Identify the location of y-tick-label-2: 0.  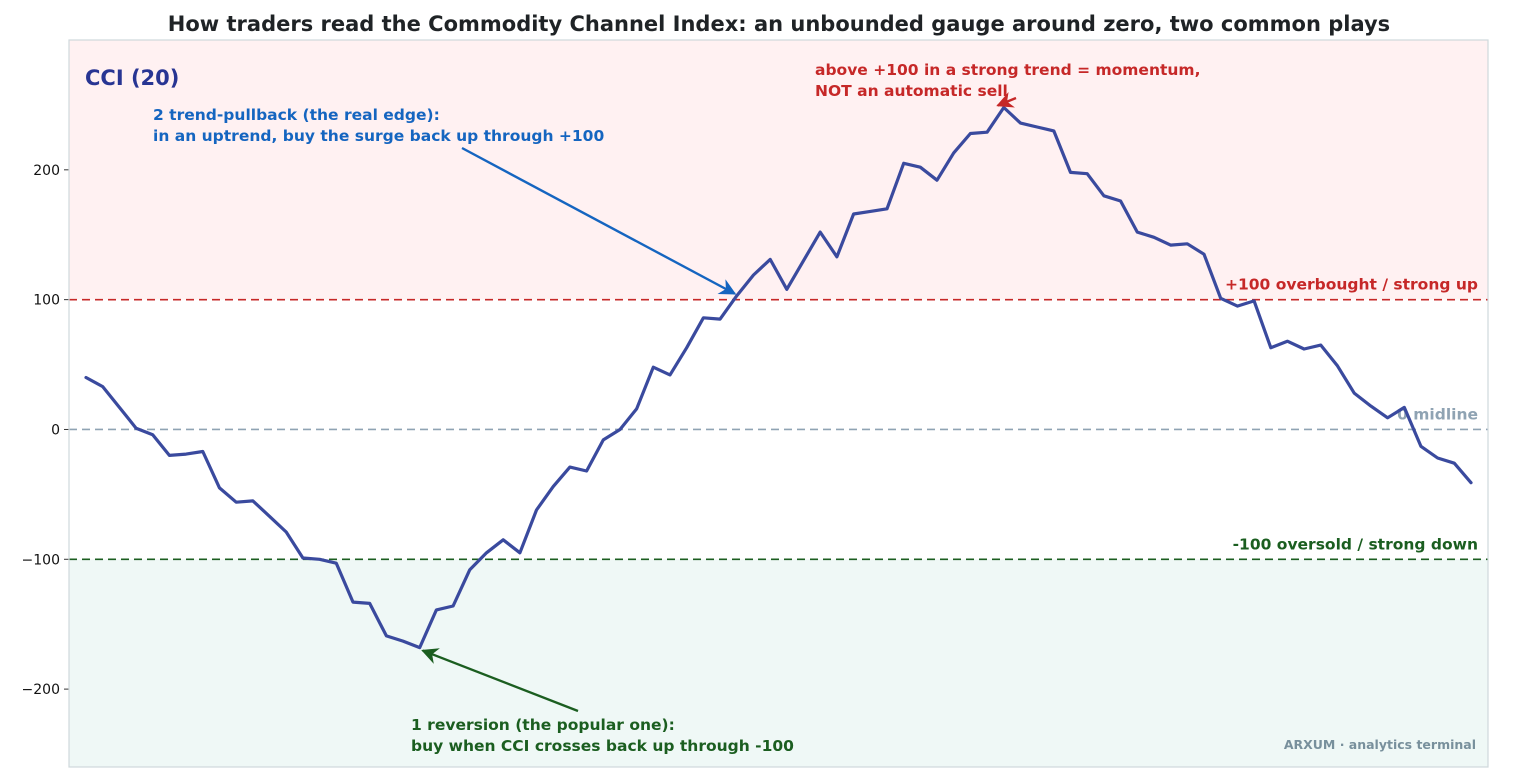
(55, 430).